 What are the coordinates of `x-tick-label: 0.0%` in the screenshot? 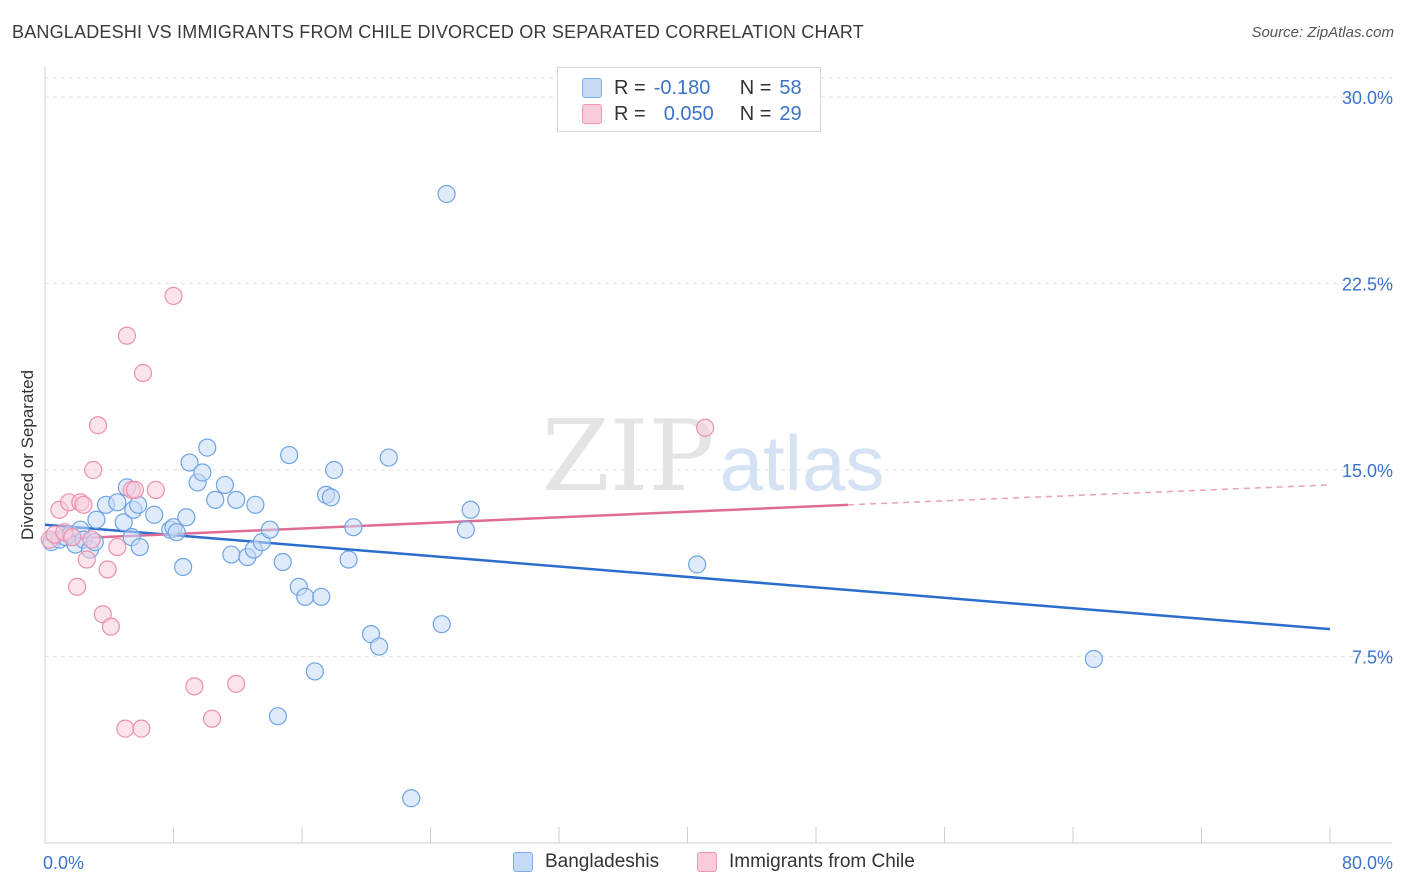 It's located at (63, 863).